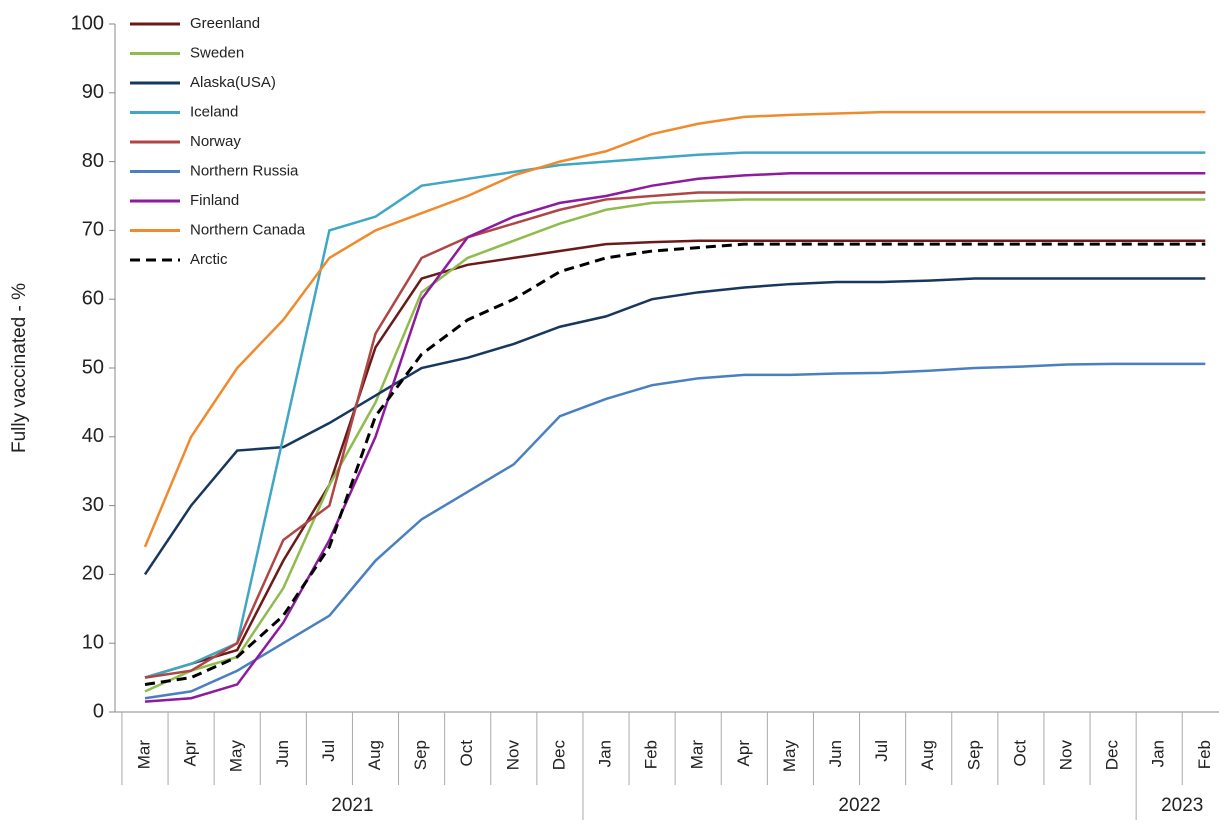  Describe the element at coordinates (1182, 805) in the screenshot. I see `year-label: 2023` at that location.